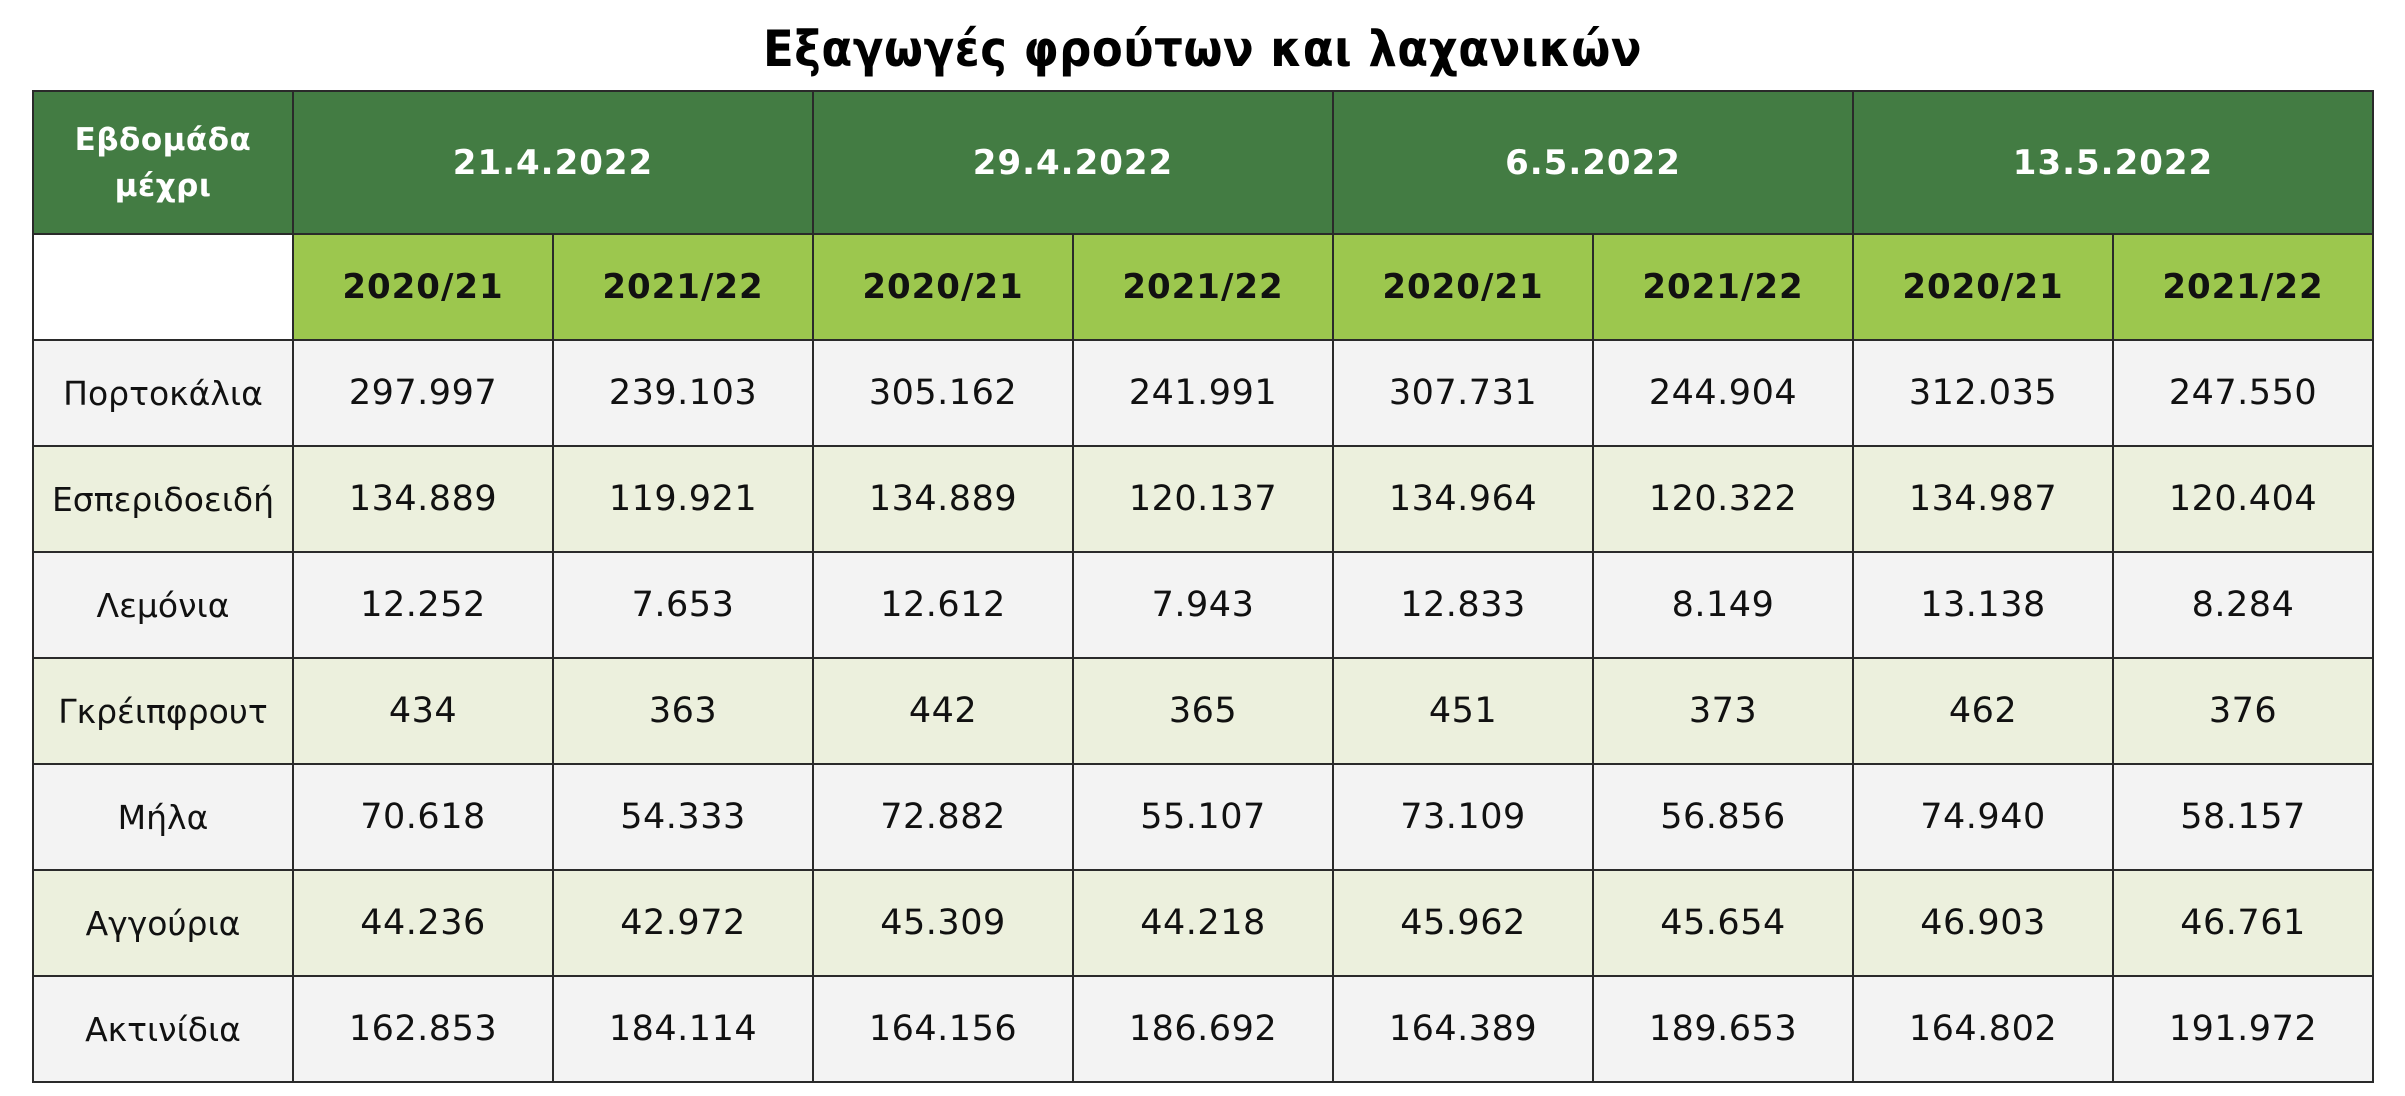 Image resolution: width=2405 pixels, height=1096 pixels. Describe the element at coordinates (1463, 711) in the screenshot. I see `value-cell: 451` at that location.